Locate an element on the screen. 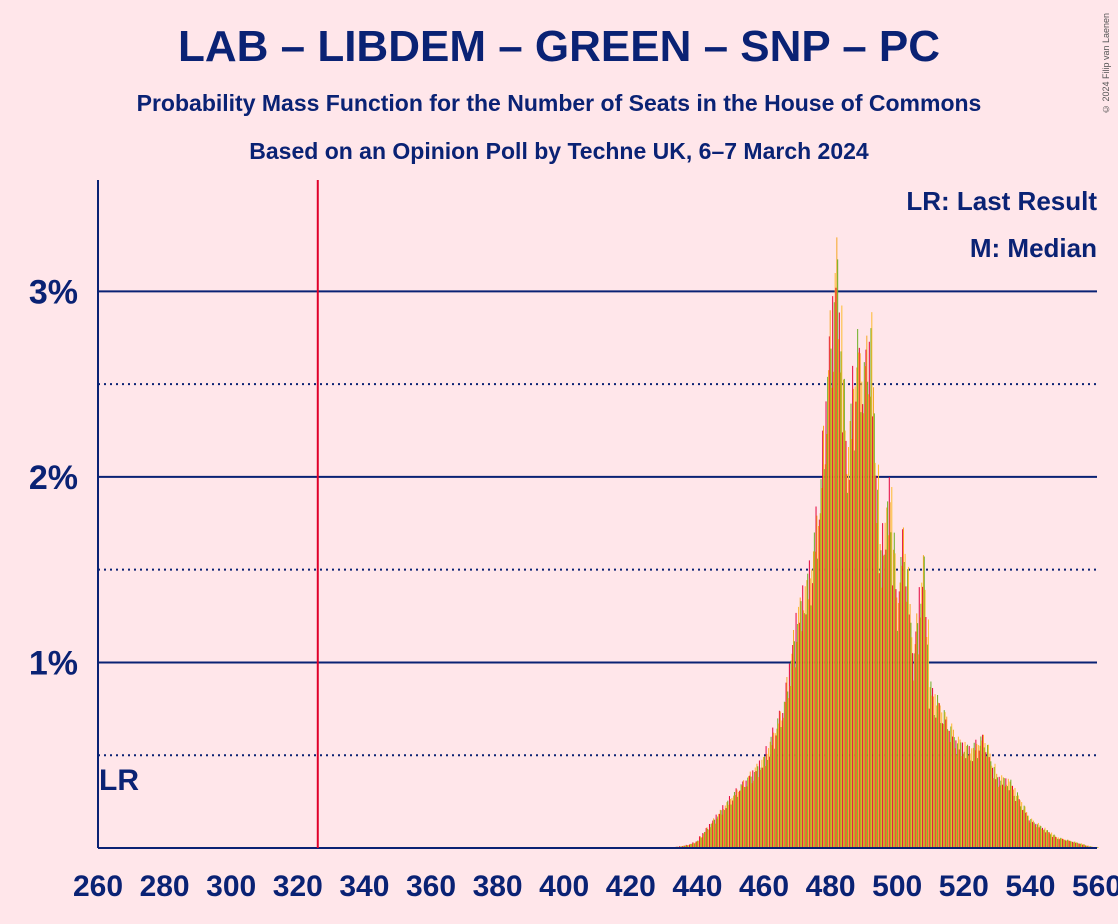 The height and width of the screenshot is (924, 1118). x-tick-label: 340 is located at coordinates (364, 886).